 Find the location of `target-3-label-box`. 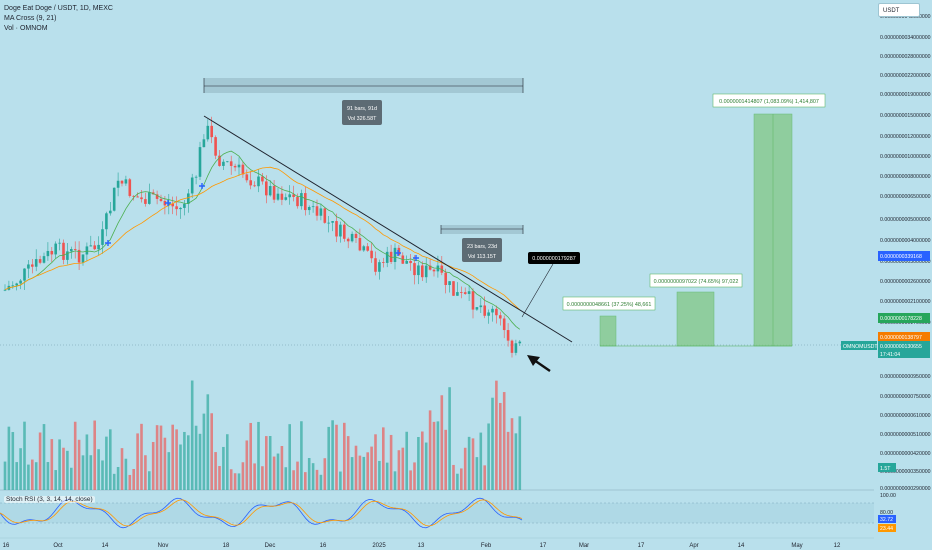

target-3-label-box is located at coordinates (769, 100).